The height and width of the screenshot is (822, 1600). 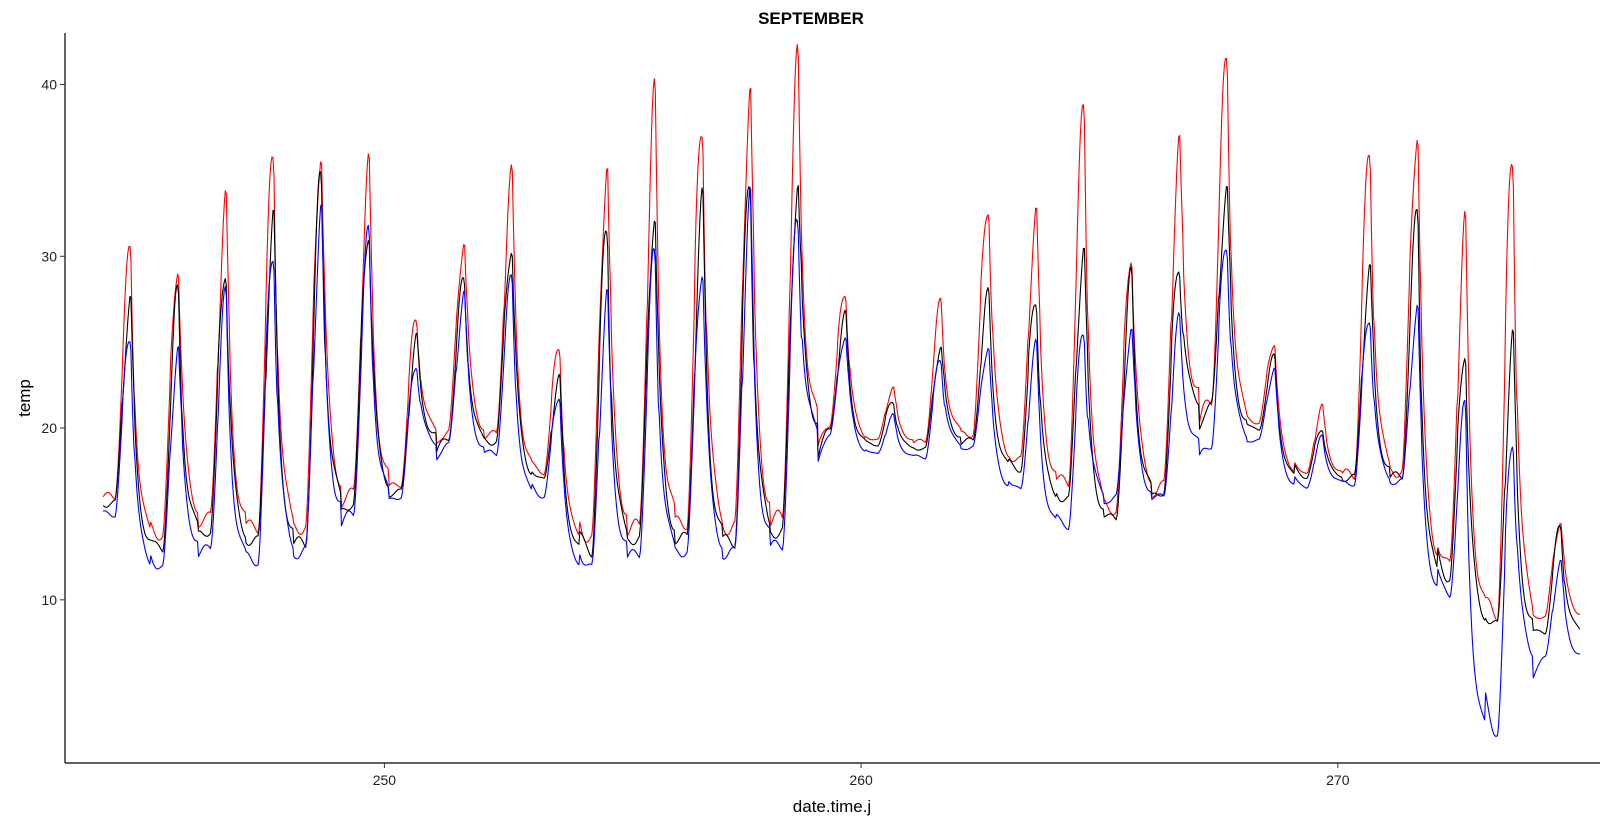 I want to click on y-tick-label: 20, so click(x=49, y=428).